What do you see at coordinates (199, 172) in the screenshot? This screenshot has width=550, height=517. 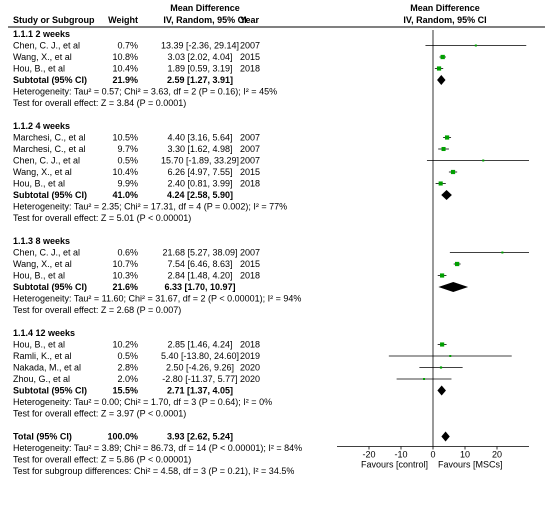 I see `study-ci: 6.26 [4.97, 7.55]` at bounding box center [199, 172].